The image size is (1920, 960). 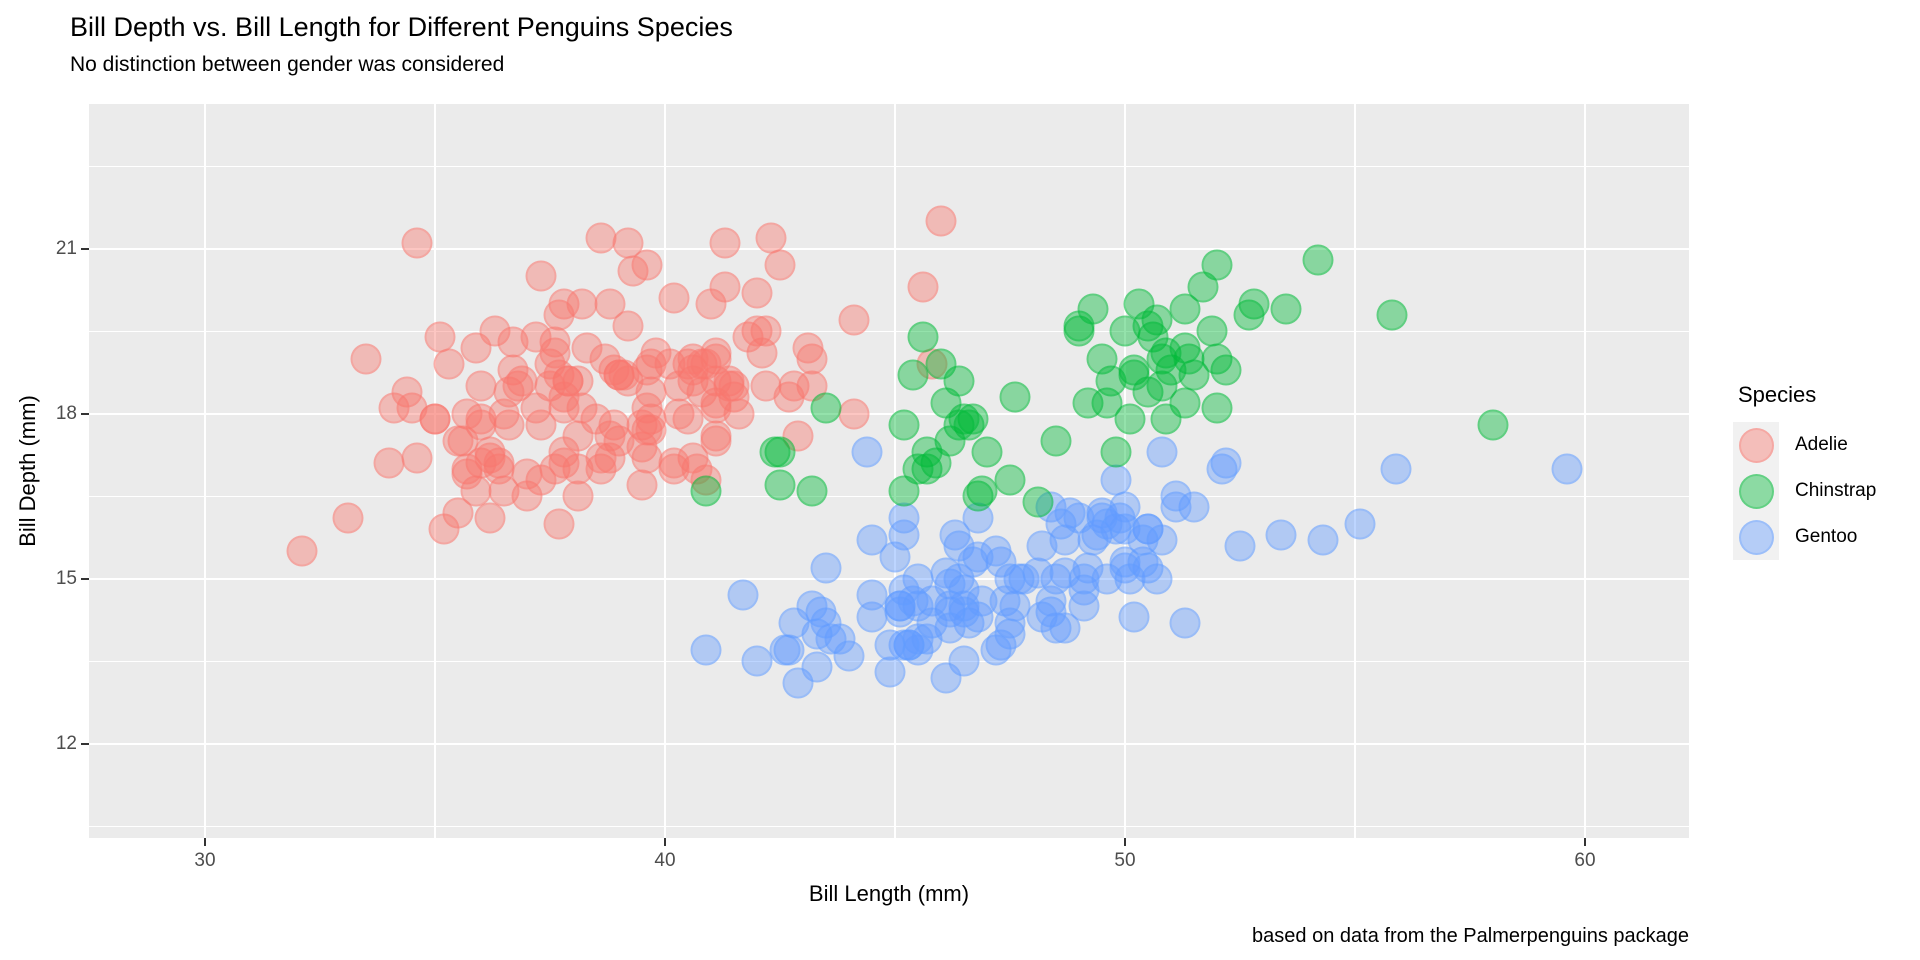 What do you see at coordinates (1756, 537) in the screenshot?
I see `gentoo-swatch-icon` at bounding box center [1756, 537].